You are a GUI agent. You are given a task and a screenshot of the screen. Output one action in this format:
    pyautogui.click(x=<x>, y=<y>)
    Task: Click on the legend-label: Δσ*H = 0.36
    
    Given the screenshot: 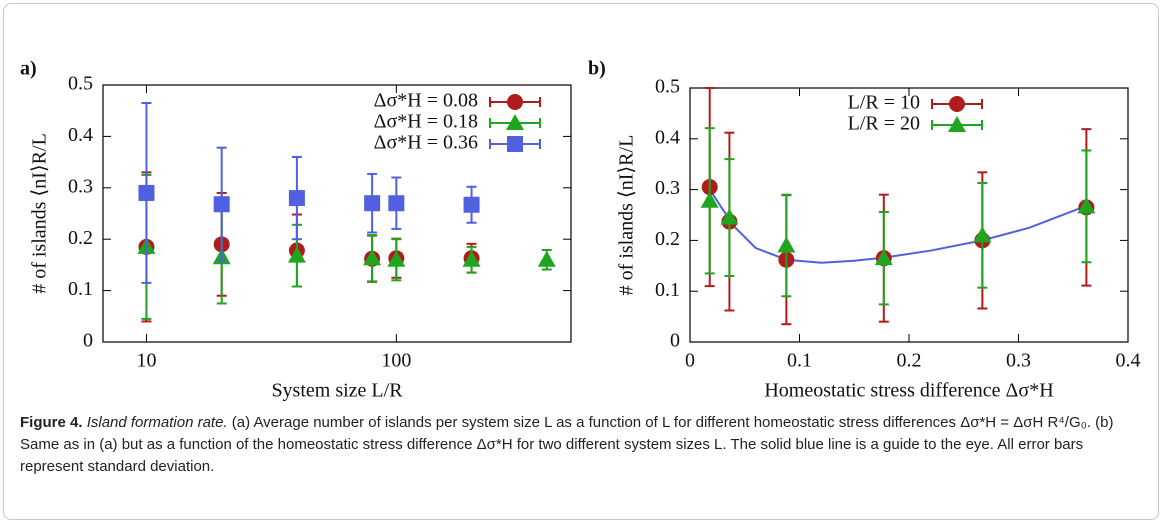 What is the action you would take?
    pyautogui.click(x=426, y=143)
    